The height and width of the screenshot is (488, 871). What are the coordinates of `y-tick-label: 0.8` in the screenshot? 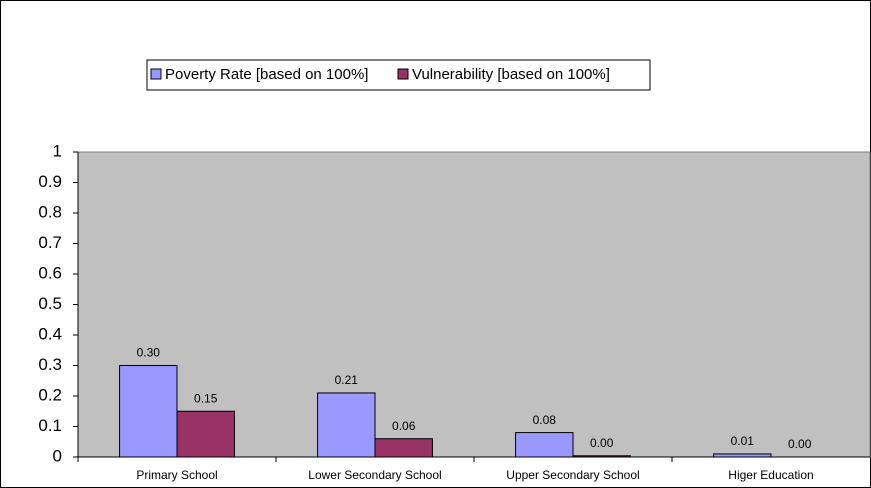 It's located at (50, 211).